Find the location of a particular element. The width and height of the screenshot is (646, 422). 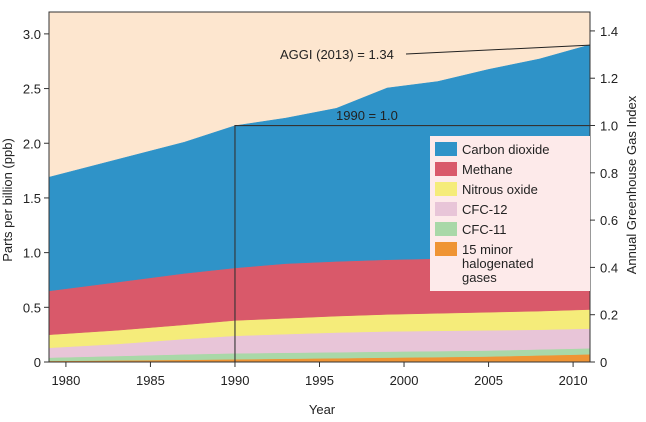

y2-tick-label: 1.2 is located at coordinates (609, 78).